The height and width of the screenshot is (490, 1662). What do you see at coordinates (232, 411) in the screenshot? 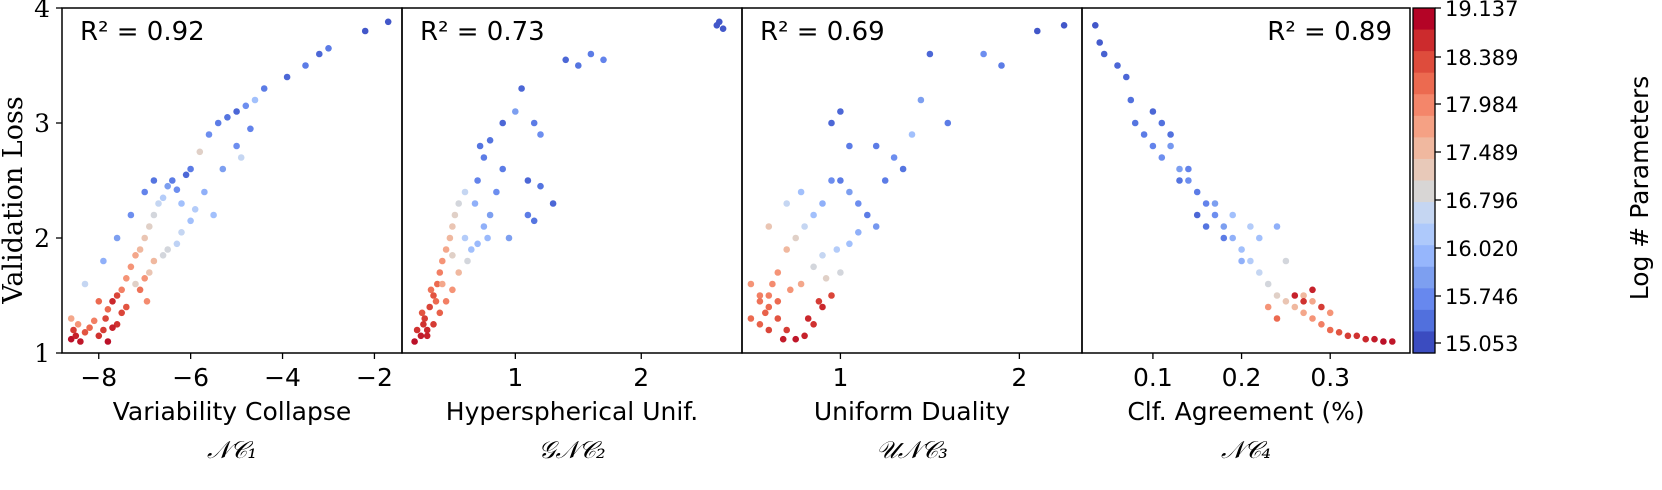
I see `x-axis-label: Variability Collapse` at bounding box center [232, 411].